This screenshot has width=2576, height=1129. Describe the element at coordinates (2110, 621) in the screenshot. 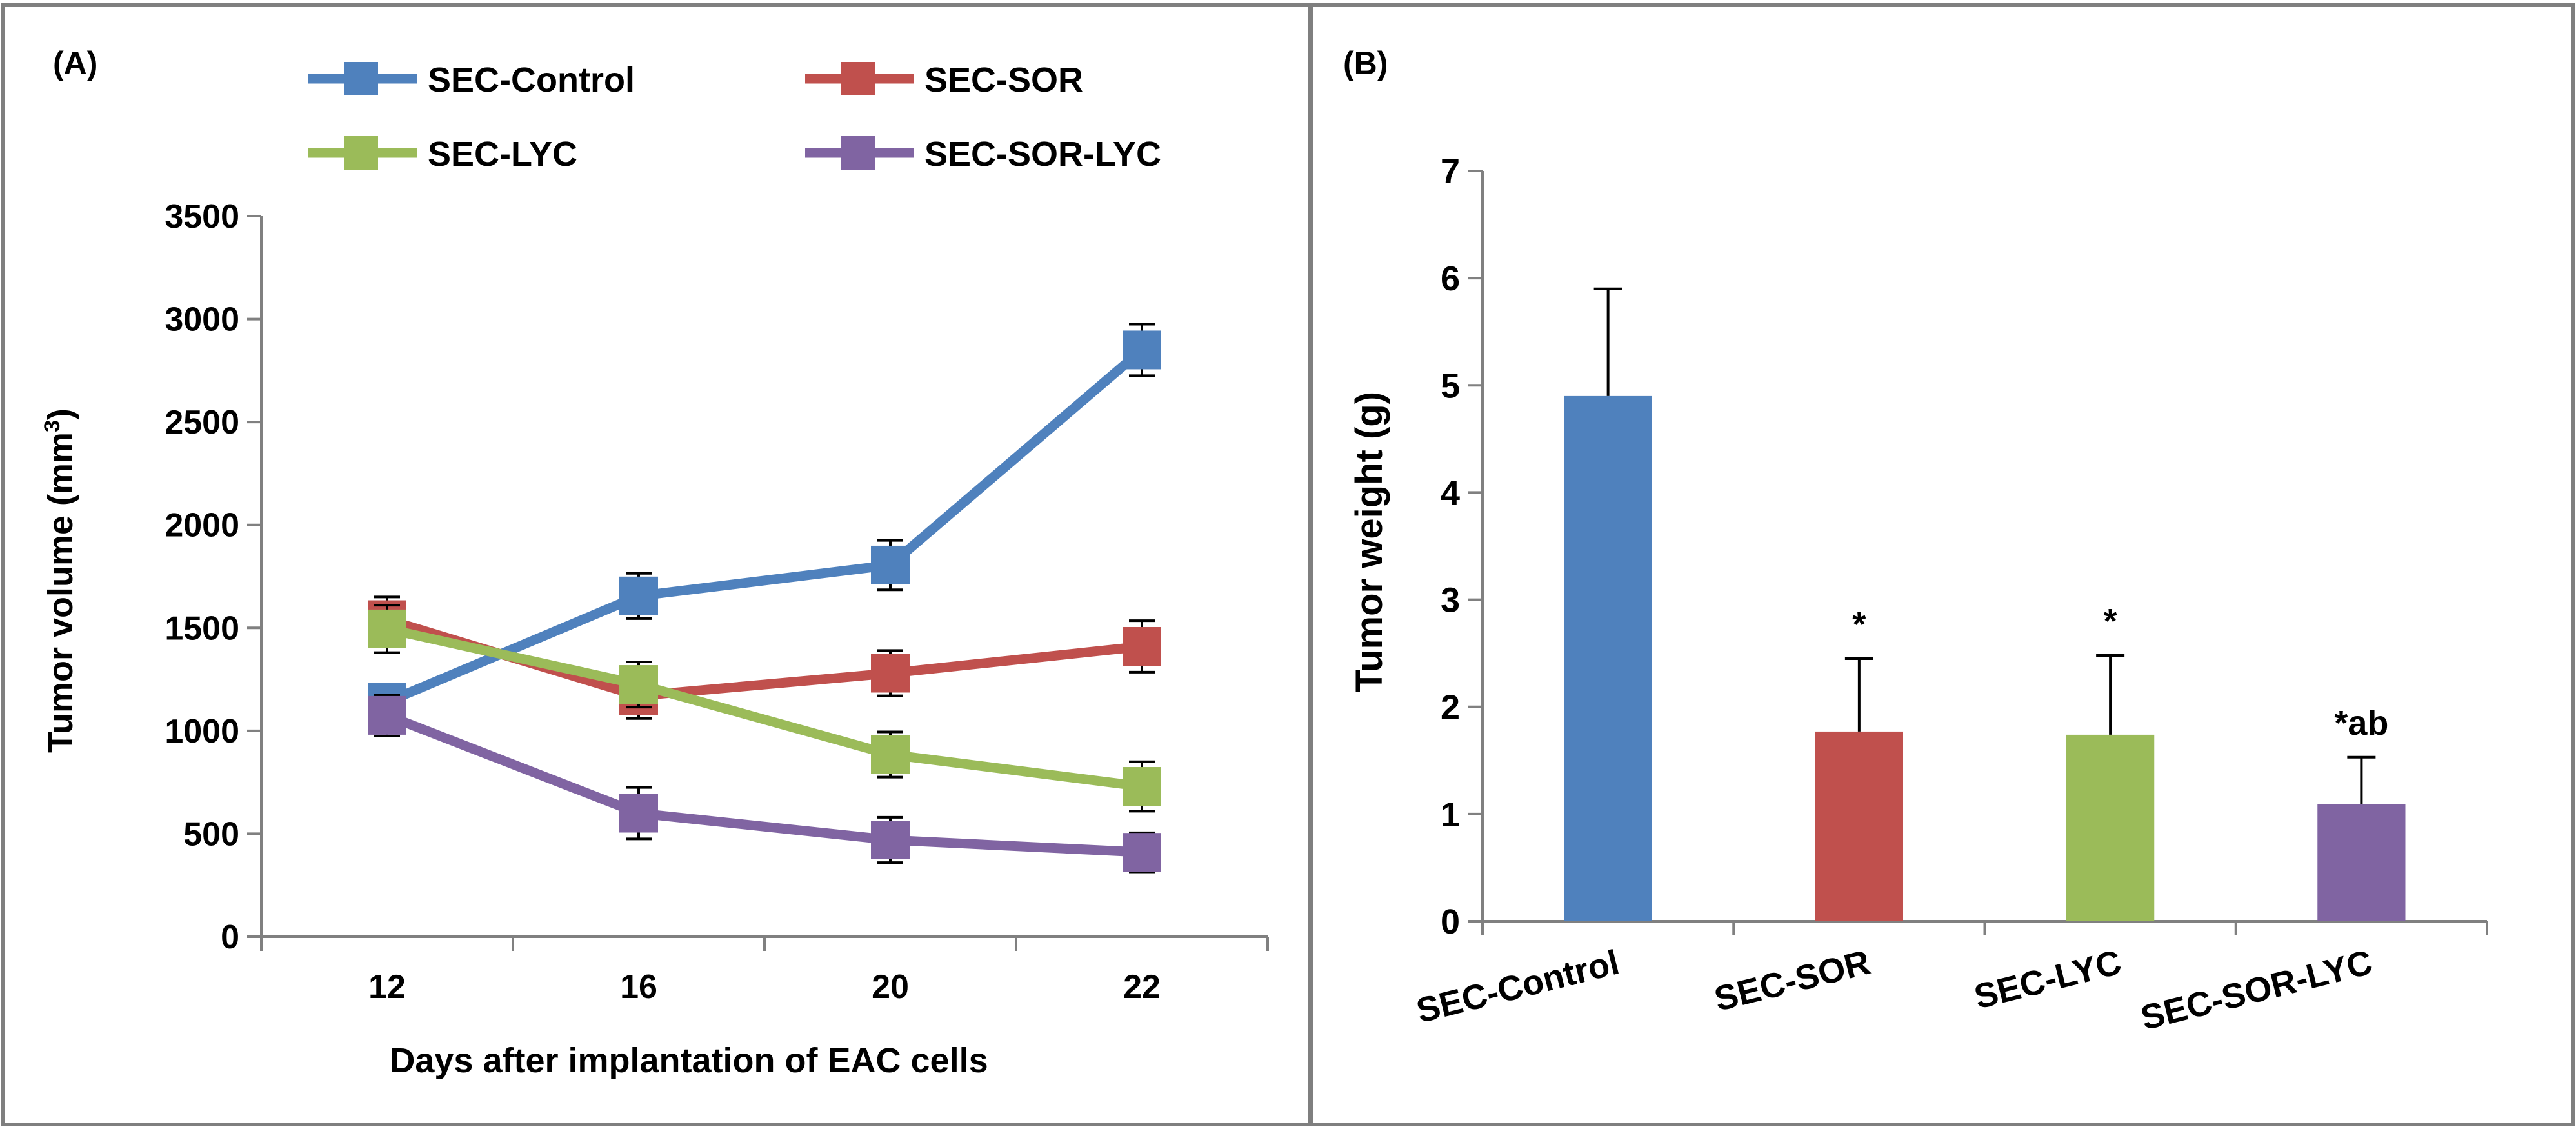

I see `significance-label-sec-lyc: *` at that location.